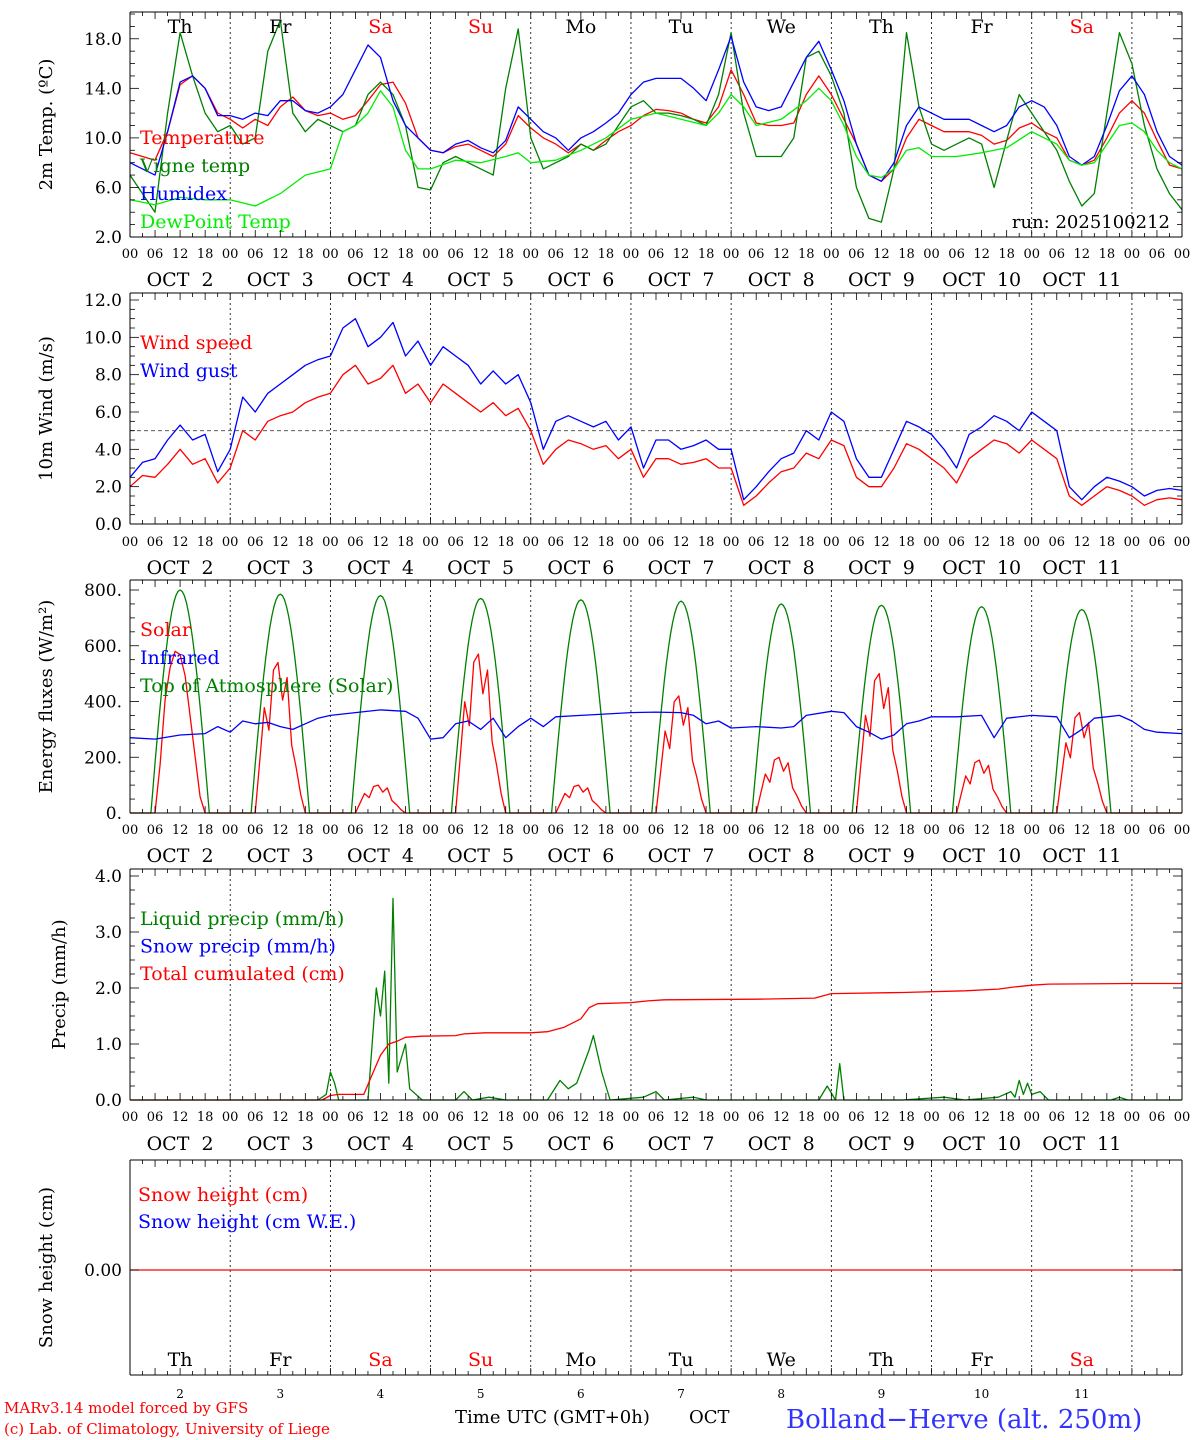 The height and width of the screenshot is (1440, 1194). Describe the element at coordinates (46, 1267) in the screenshot. I see `y-axis-label: Snow height (cm)` at that location.